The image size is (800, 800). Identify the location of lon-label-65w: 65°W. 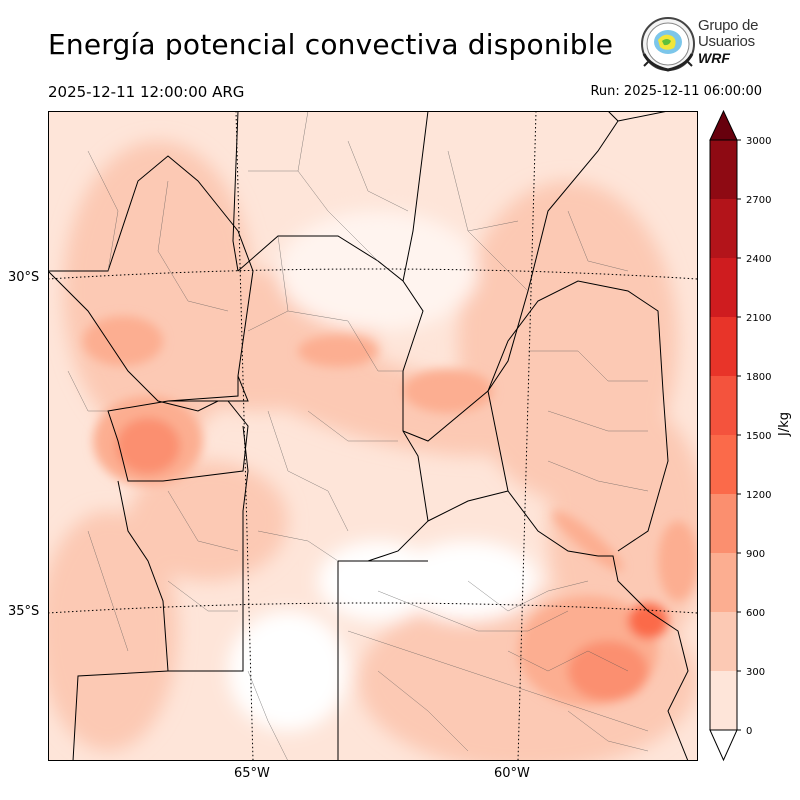
(252, 773).